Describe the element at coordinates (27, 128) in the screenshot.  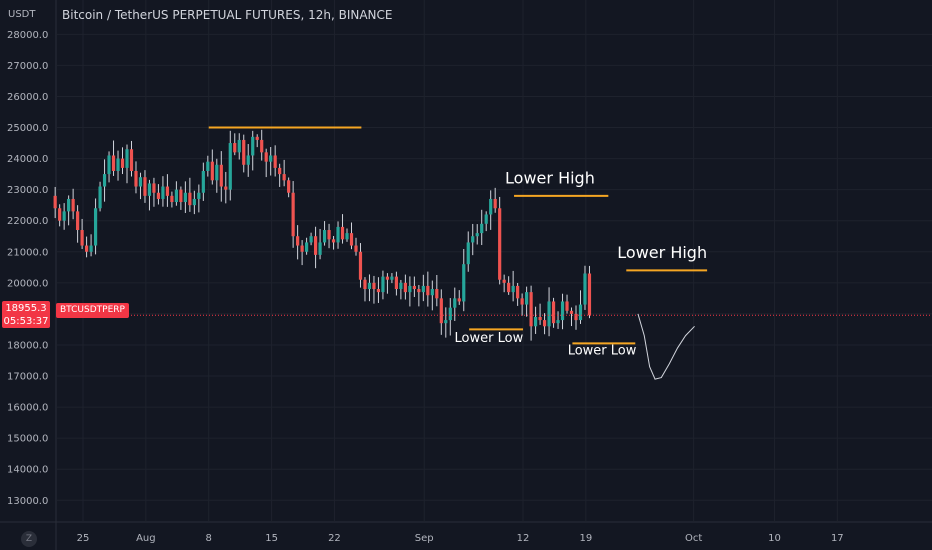
I see `y-tick-label: 25000.0` at that location.